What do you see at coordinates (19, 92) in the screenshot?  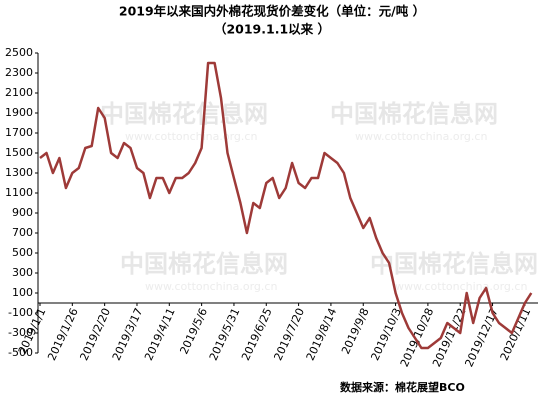 I see `y-tick-label: 2100` at bounding box center [19, 92].